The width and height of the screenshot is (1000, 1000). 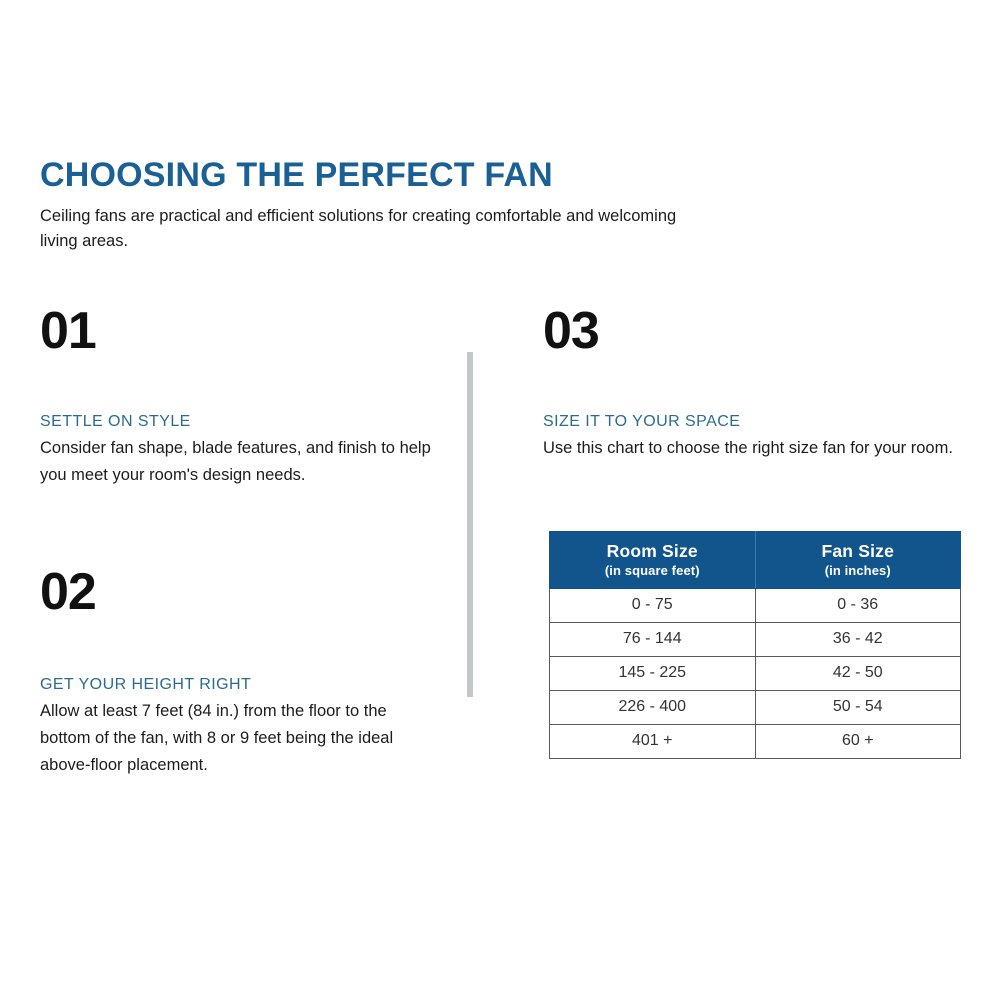 What do you see at coordinates (858, 551) in the screenshot?
I see `column-header-fan-size-main: Fan Size` at bounding box center [858, 551].